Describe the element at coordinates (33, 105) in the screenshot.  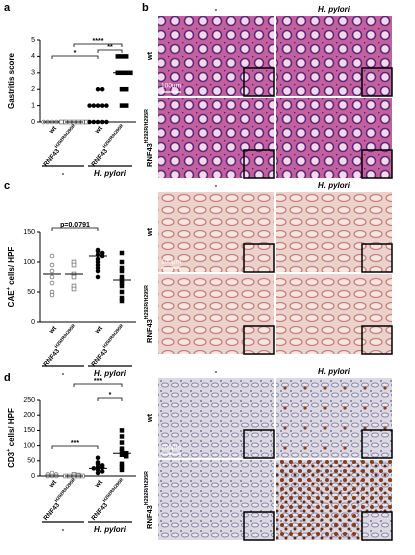
I see `y-tick-label: 1` at that location.